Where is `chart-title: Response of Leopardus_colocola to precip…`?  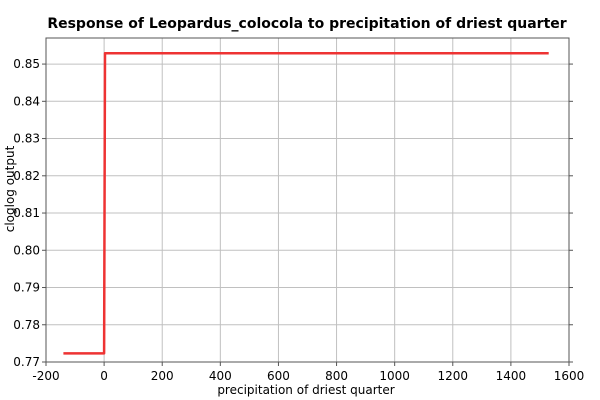 chart-title: Response of Leopardus_colocola to precip… is located at coordinates (306, 24).